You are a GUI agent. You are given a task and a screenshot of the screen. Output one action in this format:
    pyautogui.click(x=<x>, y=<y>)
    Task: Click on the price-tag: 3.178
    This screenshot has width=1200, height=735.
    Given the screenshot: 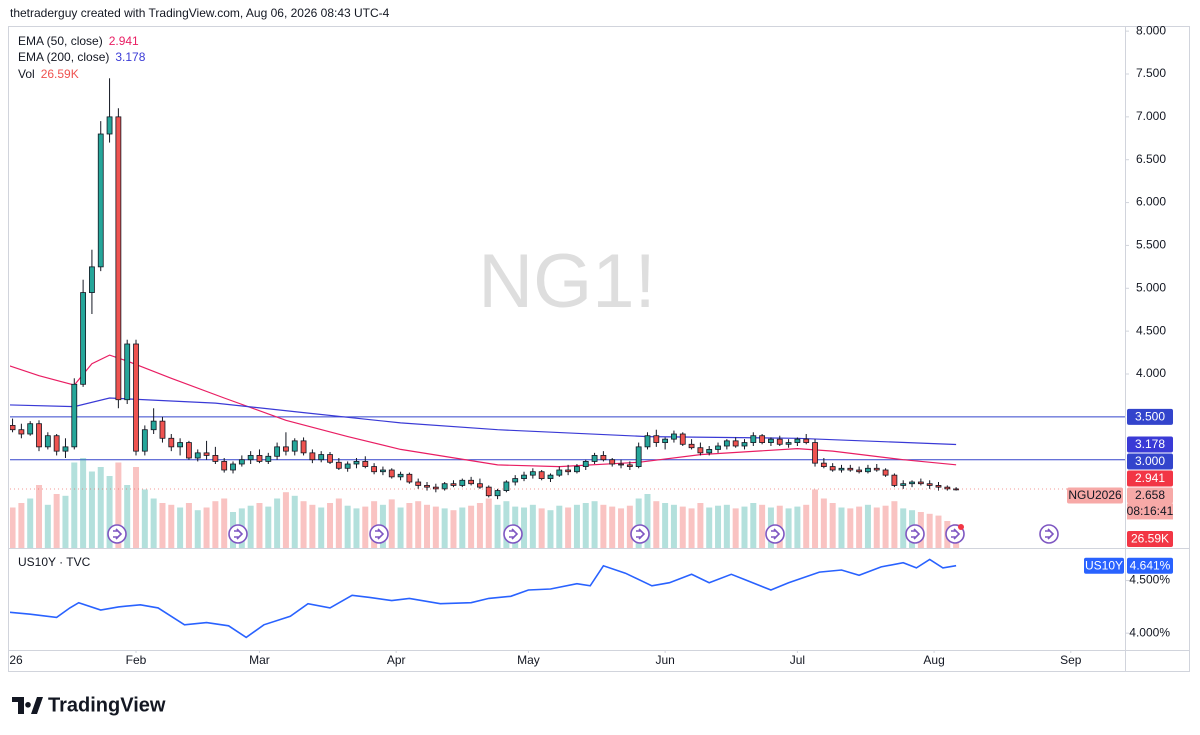 What is the action you would take?
    pyautogui.click(x=1150, y=444)
    